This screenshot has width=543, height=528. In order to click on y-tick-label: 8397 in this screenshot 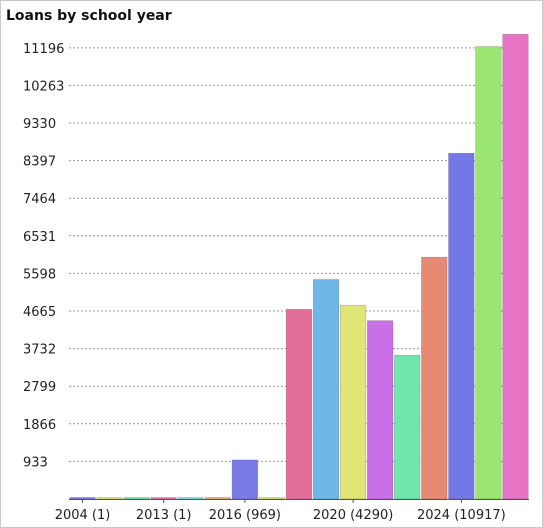, I will do `click(39, 162)`.